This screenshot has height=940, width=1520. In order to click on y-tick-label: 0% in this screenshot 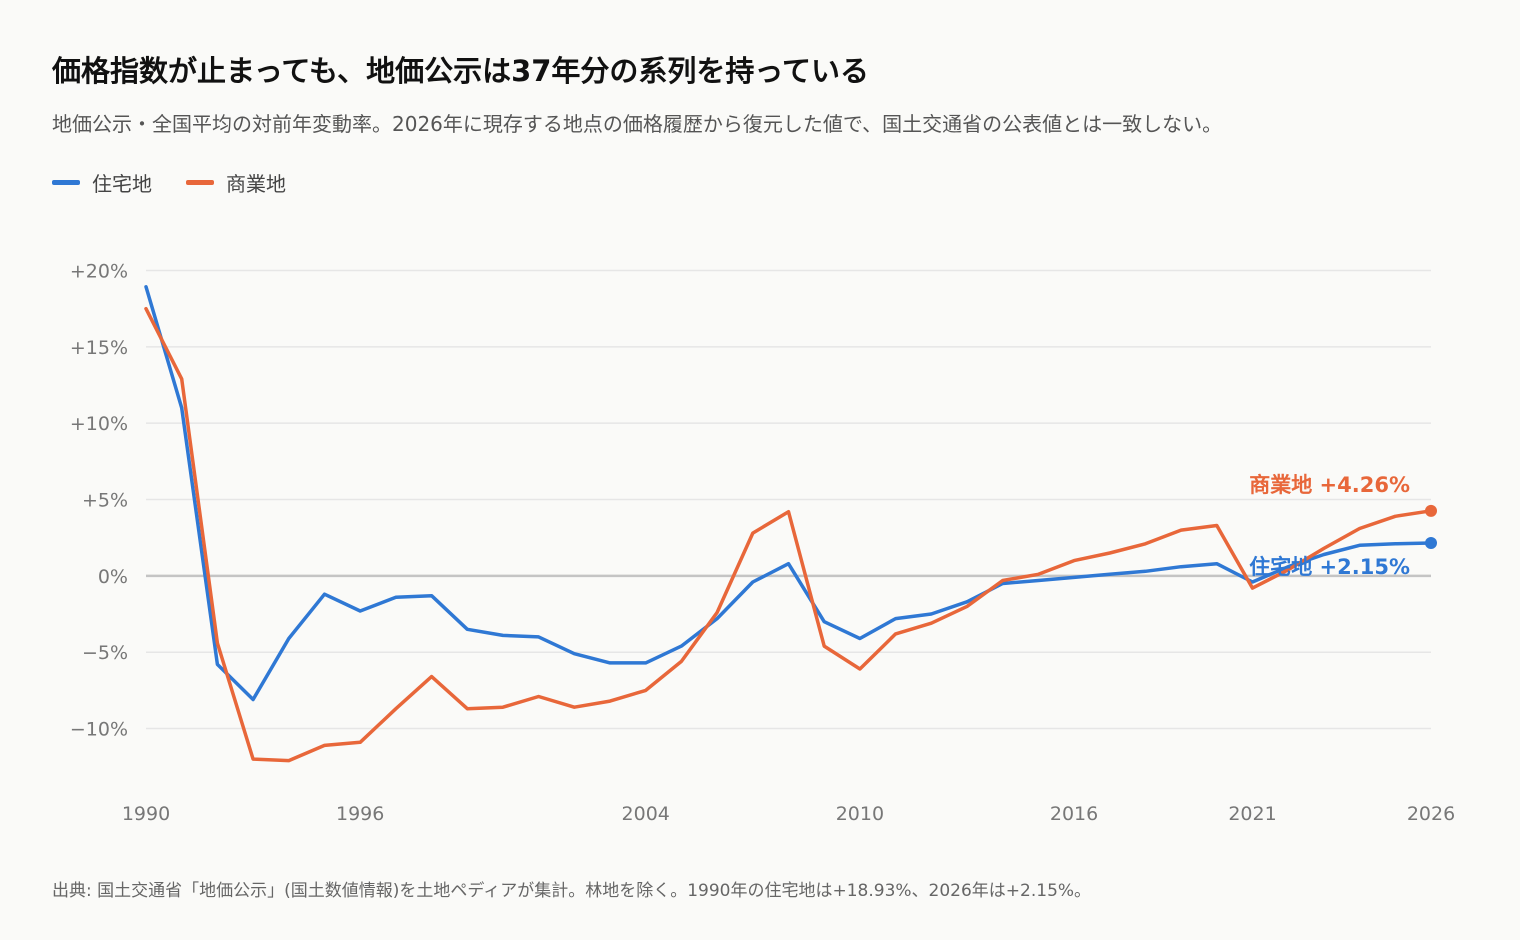, I will do `click(113, 577)`.